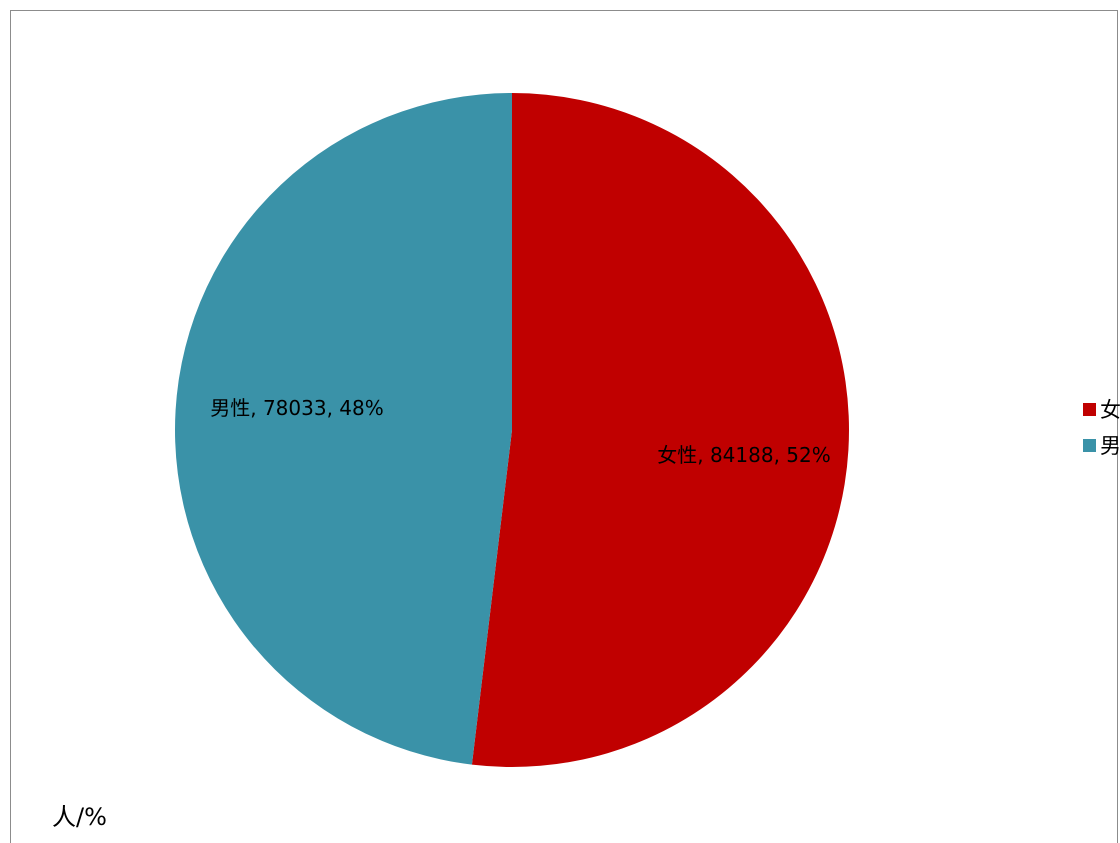 This screenshot has width=1120, height=843. What do you see at coordinates (297, 408) in the screenshot?
I see `data-label-male: 男性, 78033, 48%` at bounding box center [297, 408].